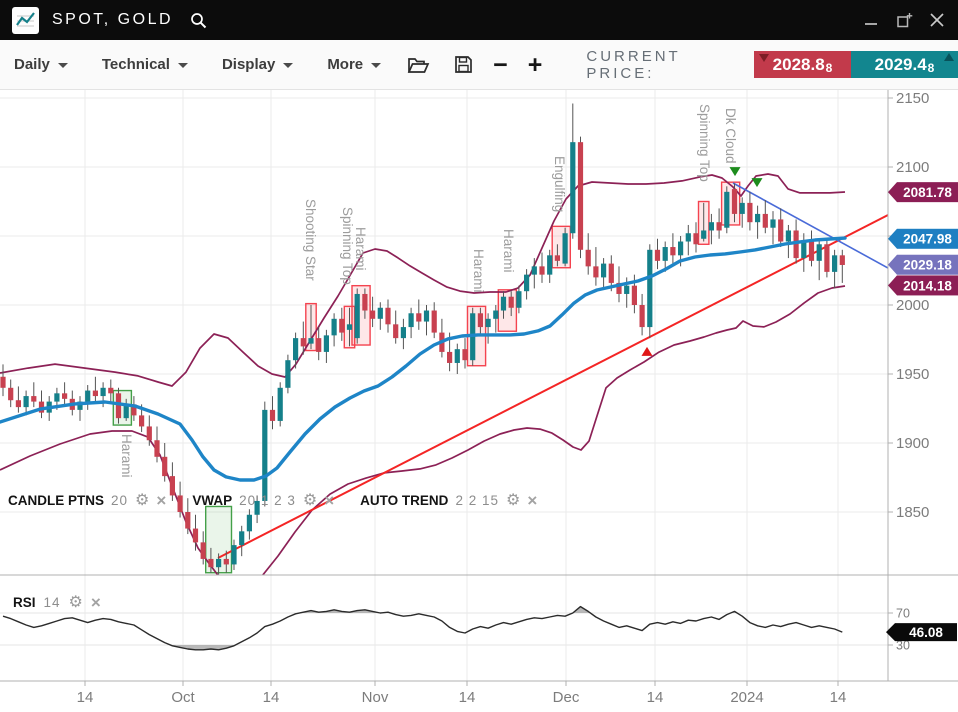  I want to click on ask-price-badge: 2029.4 8, so click(904, 64).